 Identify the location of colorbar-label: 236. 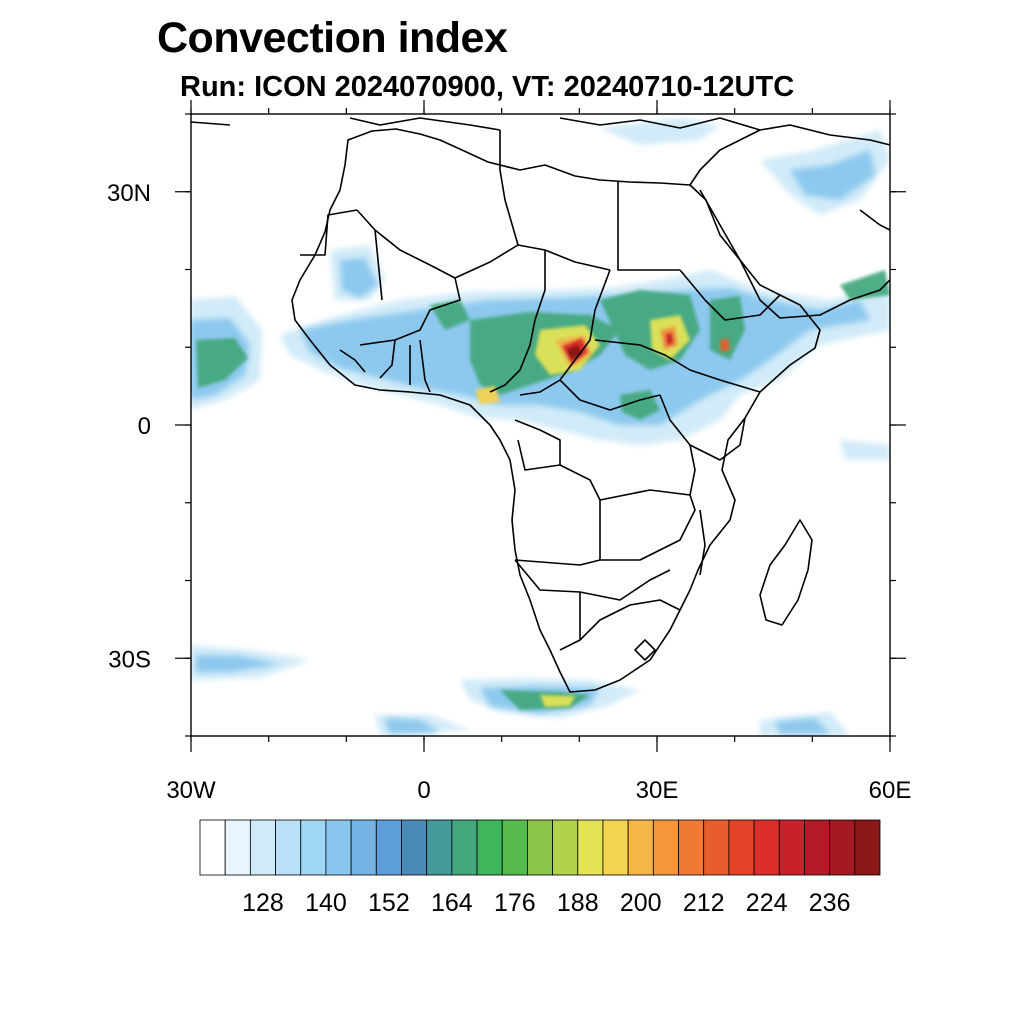
(830, 903).